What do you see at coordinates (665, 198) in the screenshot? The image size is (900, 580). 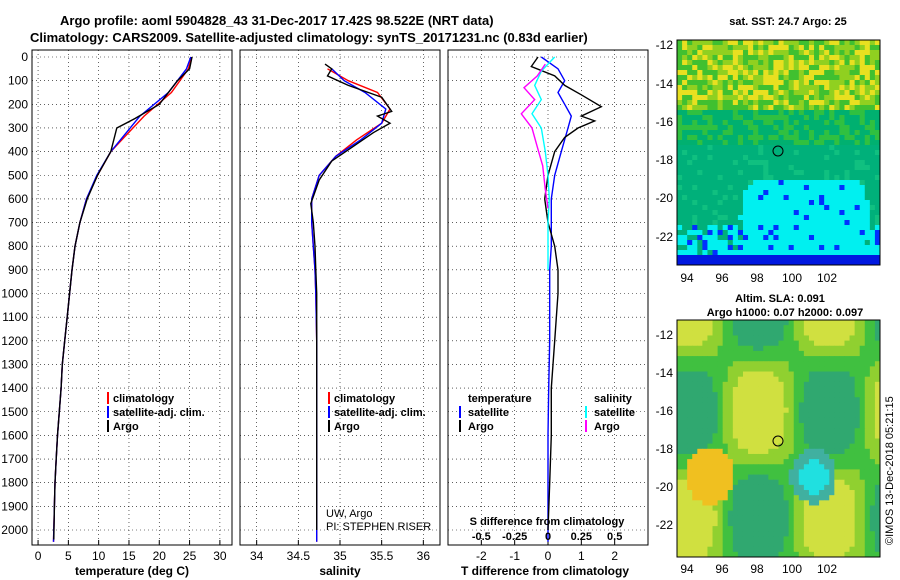 I see `sst-lat-tick: -20` at bounding box center [665, 198].